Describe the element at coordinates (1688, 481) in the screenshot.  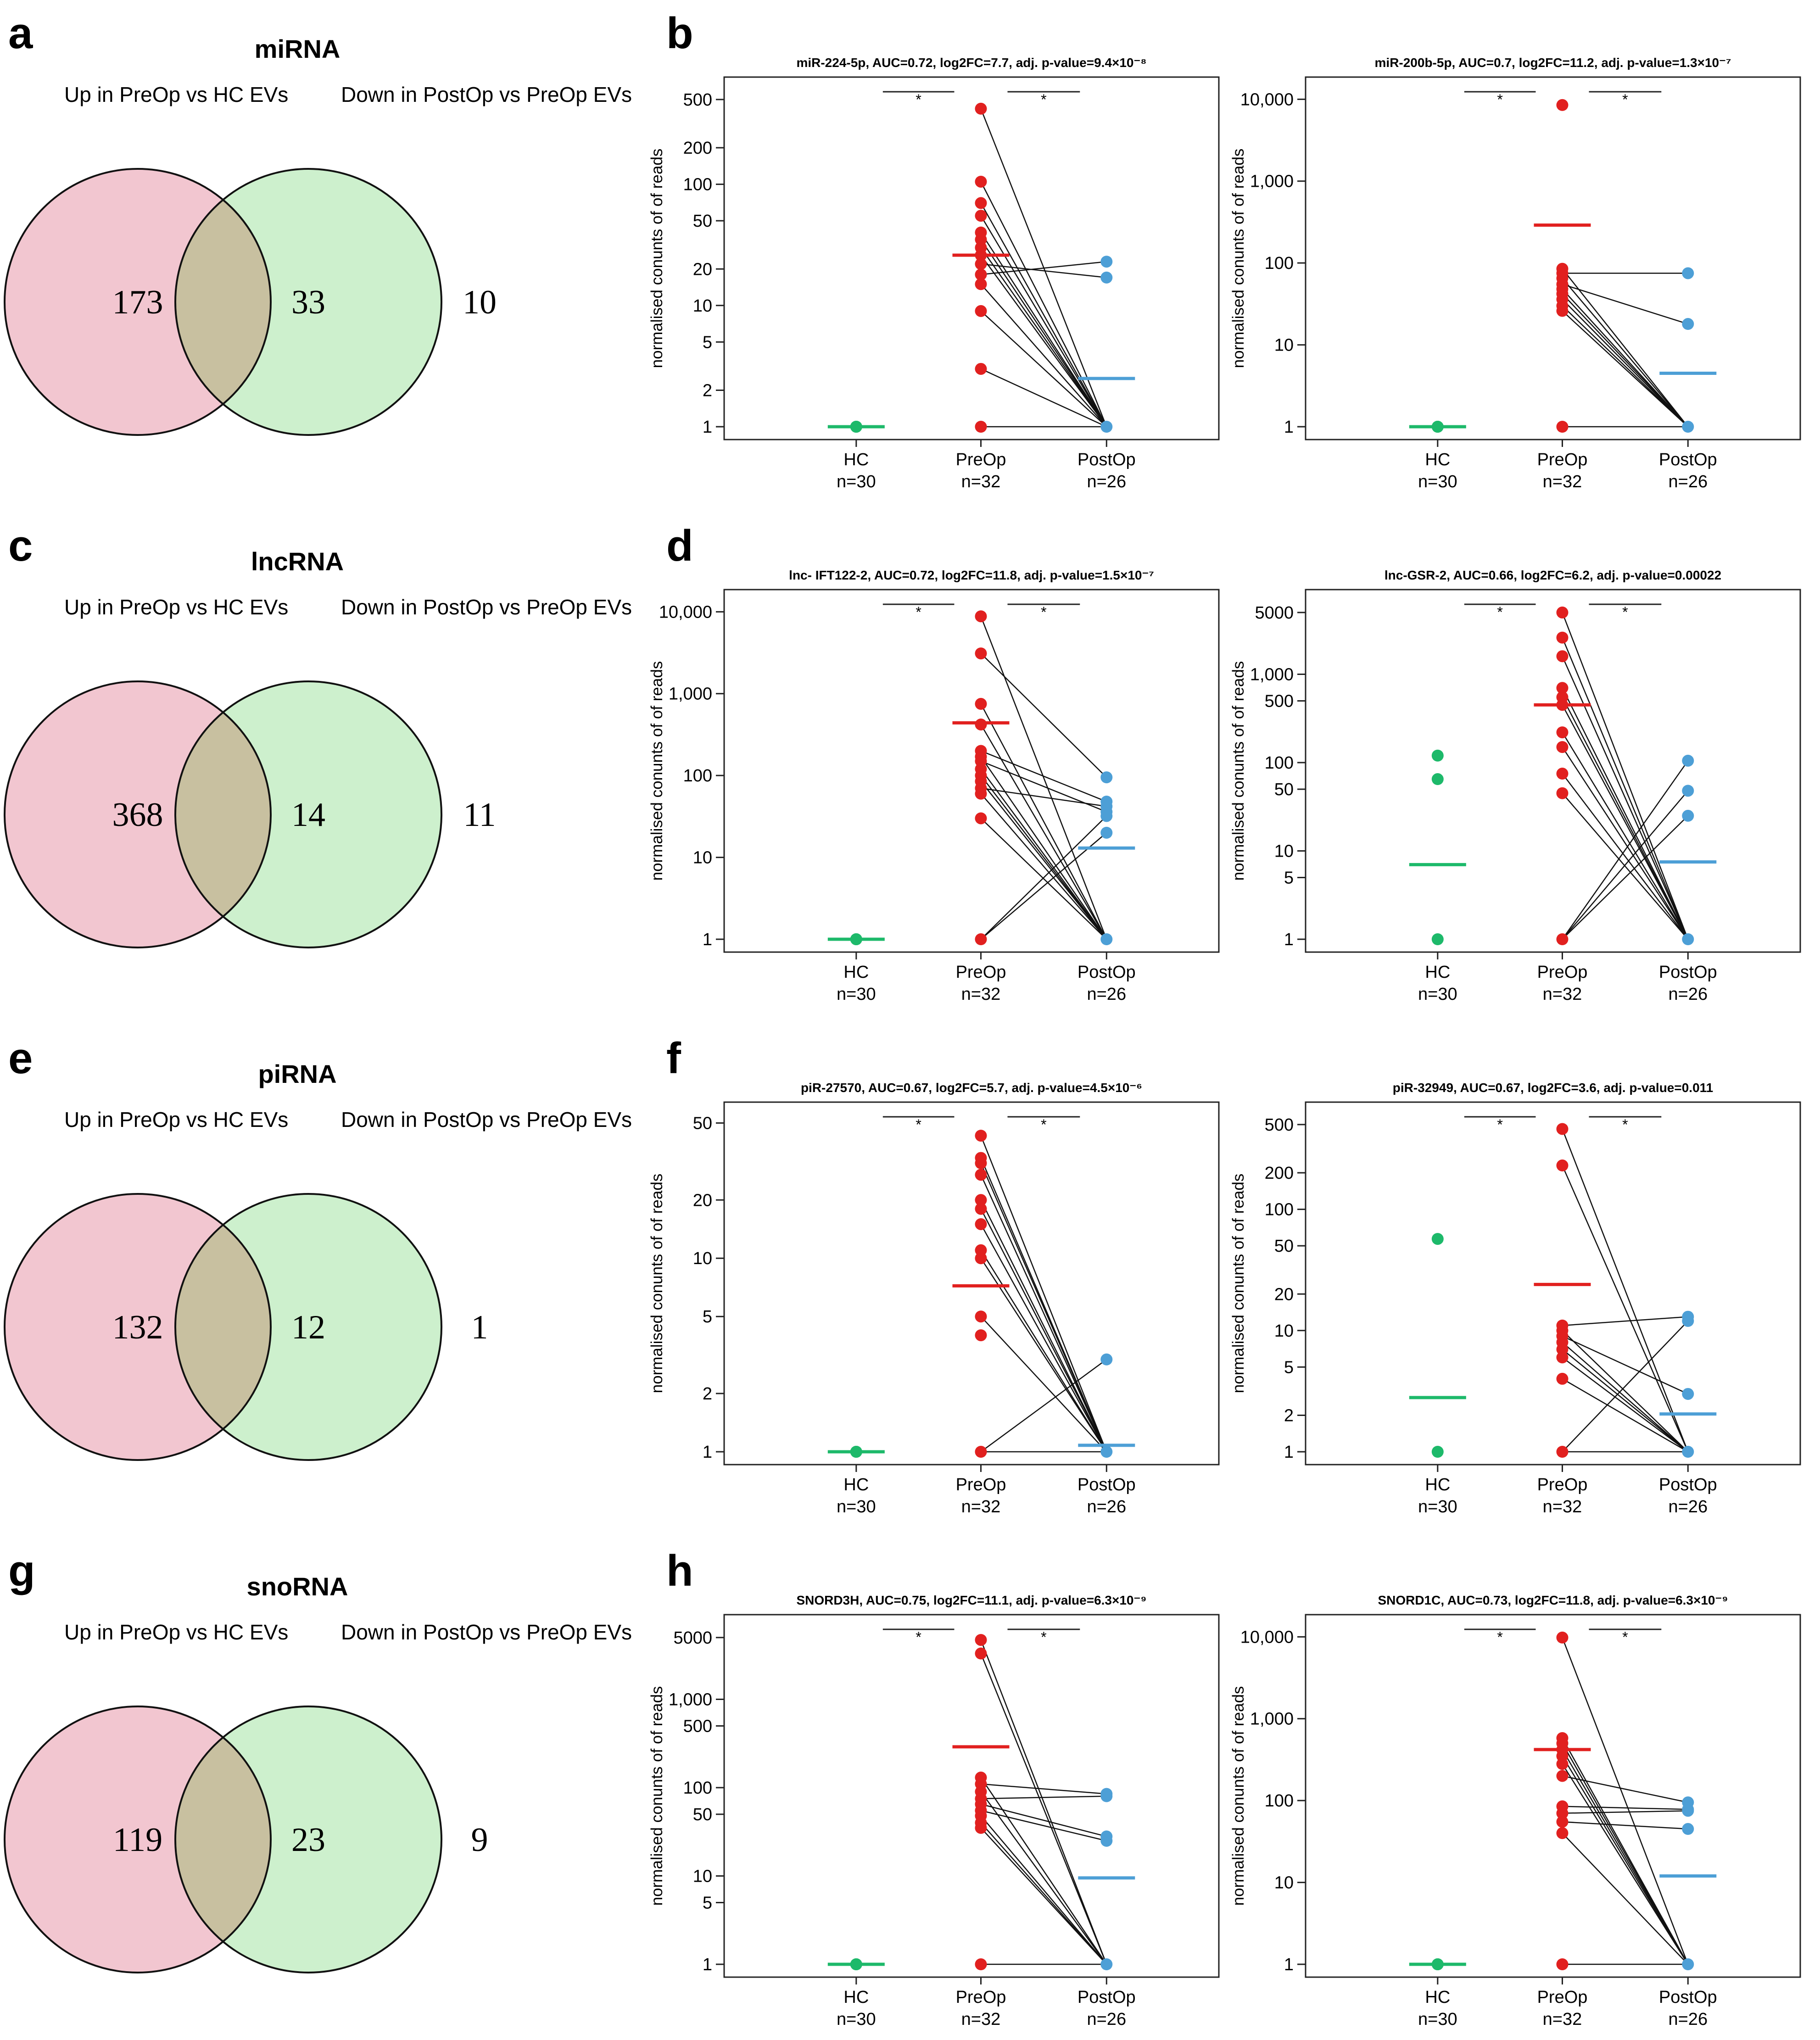
I see `x-n-label: n=26` at that location.